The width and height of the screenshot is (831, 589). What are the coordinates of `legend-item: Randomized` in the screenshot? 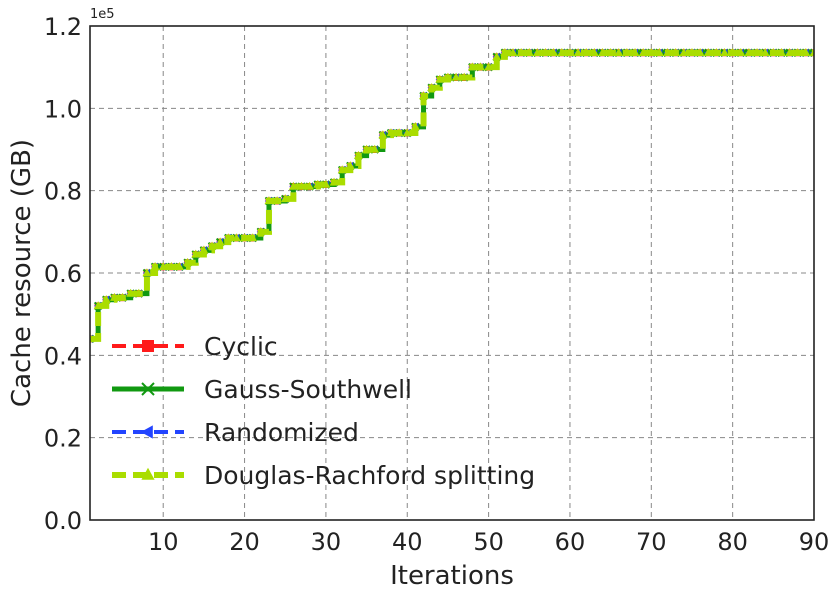 It's located at (235, 432).